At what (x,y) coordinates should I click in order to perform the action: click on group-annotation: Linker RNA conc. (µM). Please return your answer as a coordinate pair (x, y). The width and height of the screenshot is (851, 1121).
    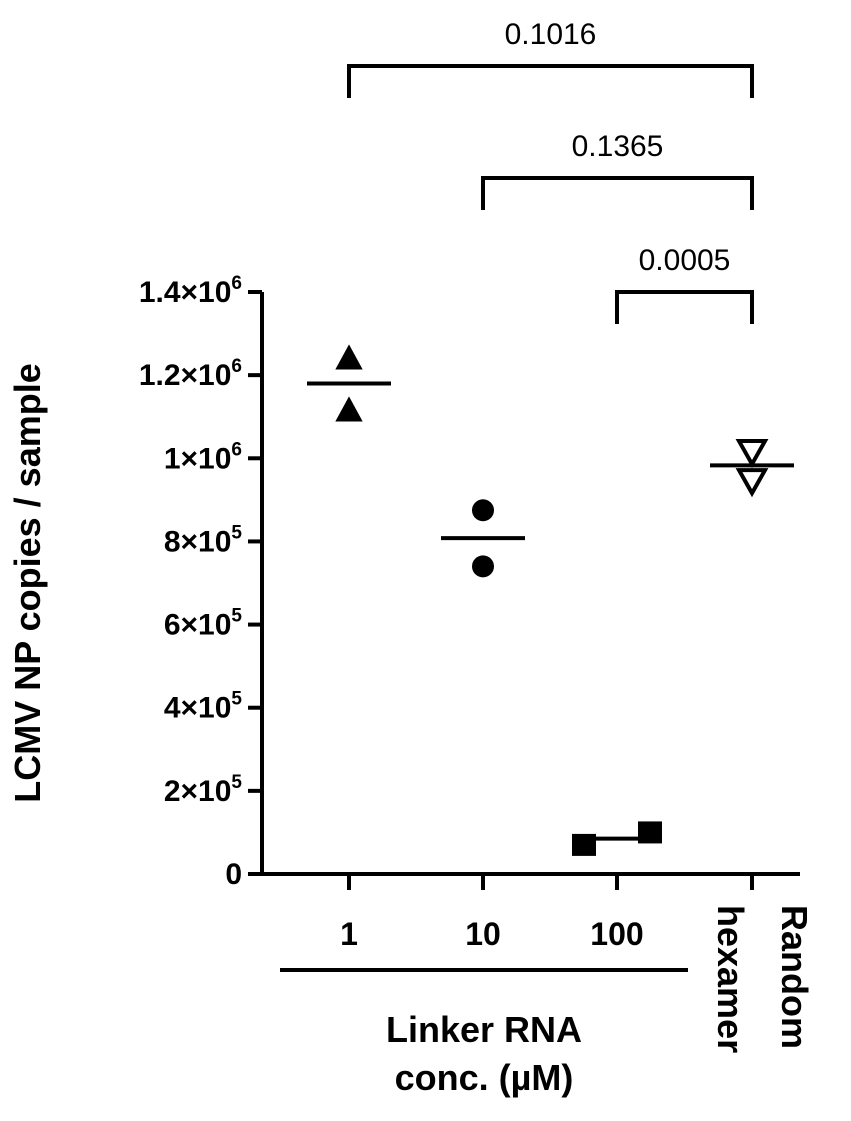
    Looking at the image, I should click on (484, 1033).